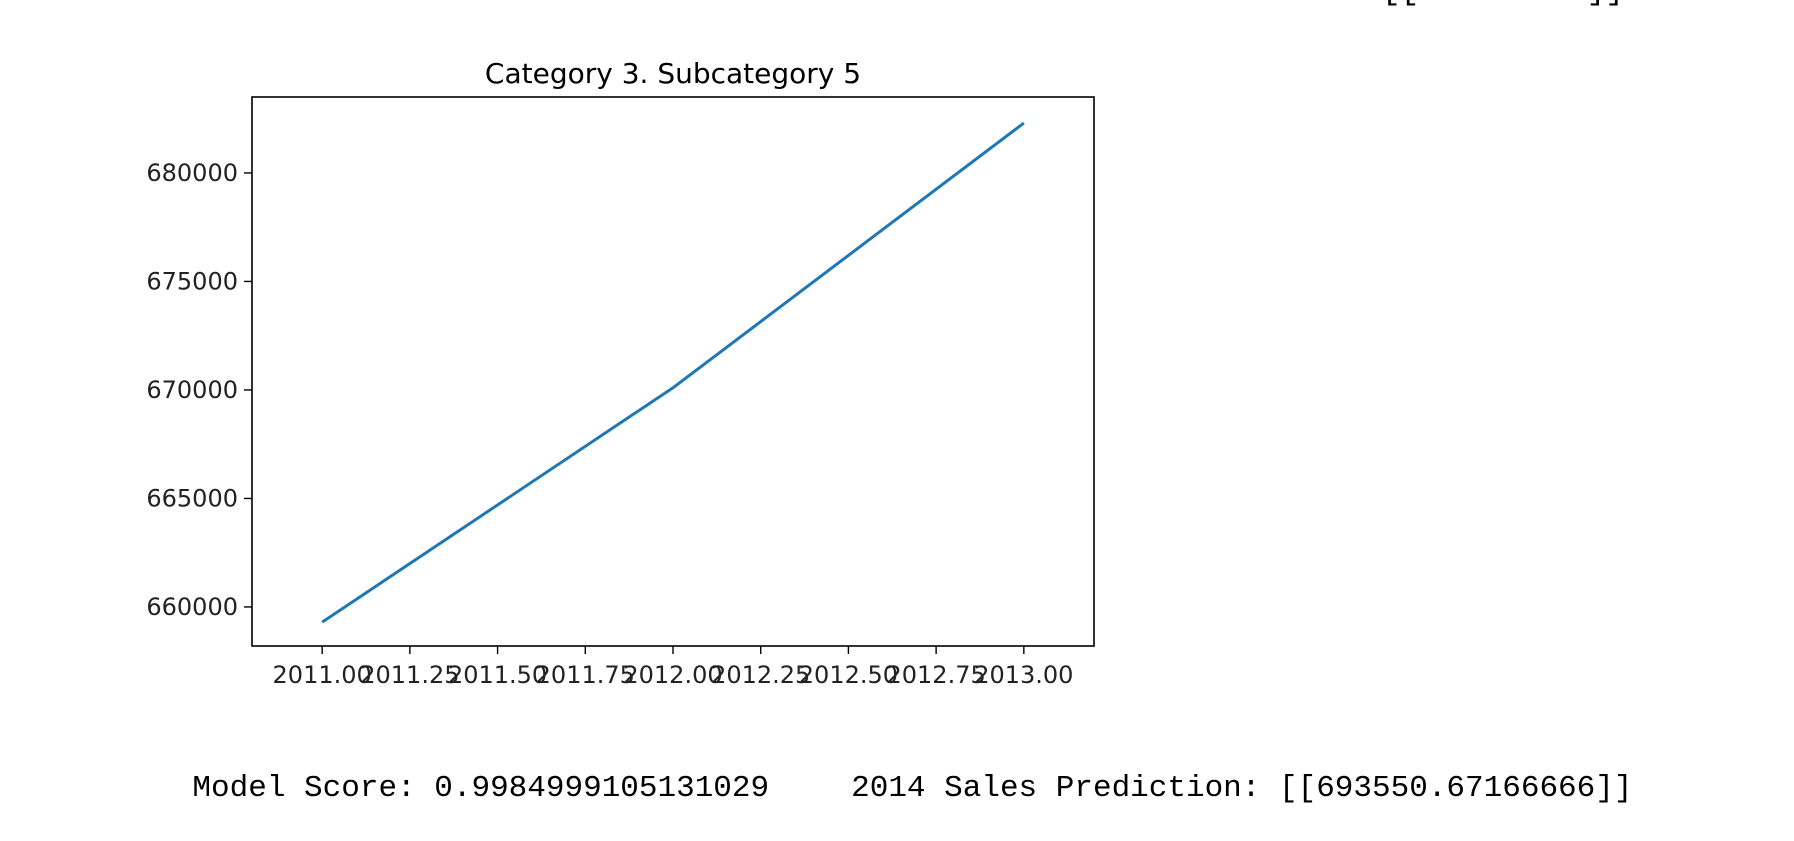 The image size is (1794, 841). What do you see at coordinates (585, 675) in the screenshot?
I see `x-tick-label: 2011.75` at bounding box center [585, 675].